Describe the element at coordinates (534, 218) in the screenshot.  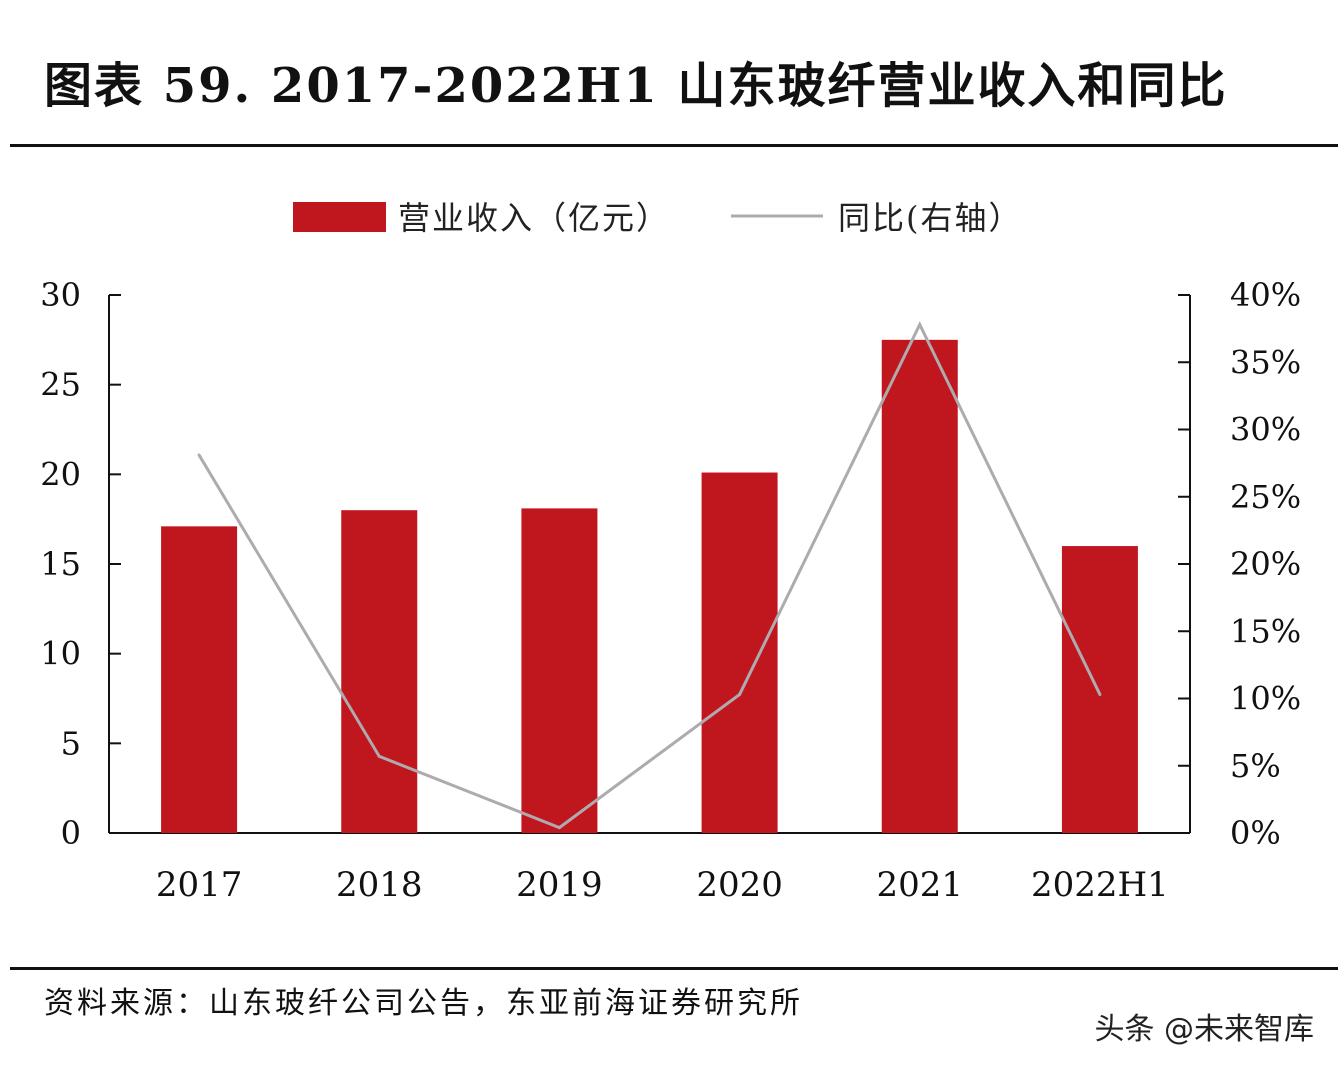
I see `legend-bar-label: 营业收入（亿元）` at that location.